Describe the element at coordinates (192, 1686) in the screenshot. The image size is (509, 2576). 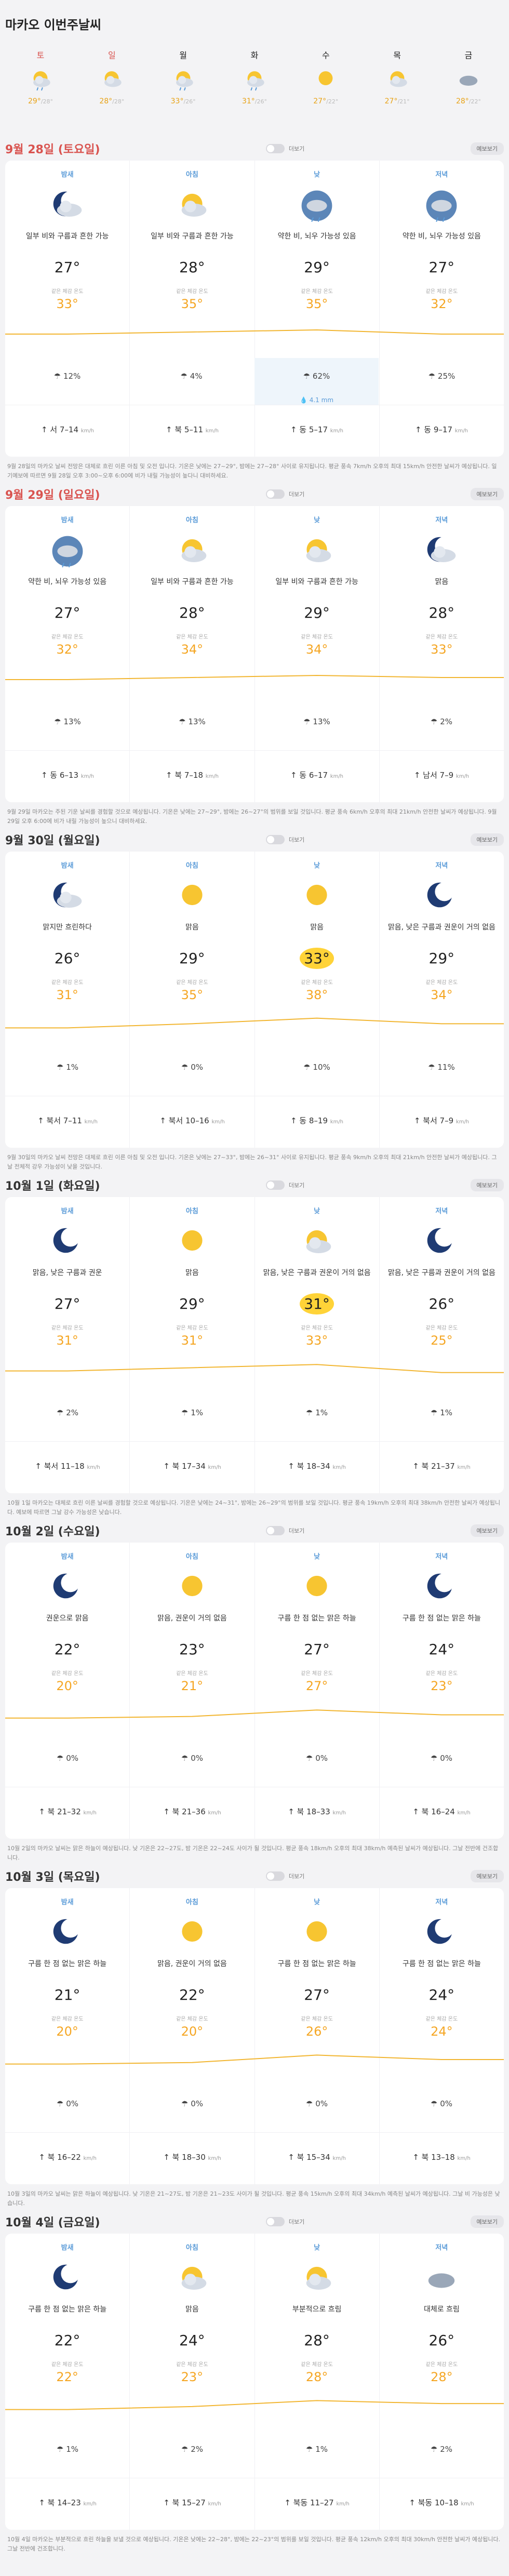
I see `feels-temp: 21°` at that location.